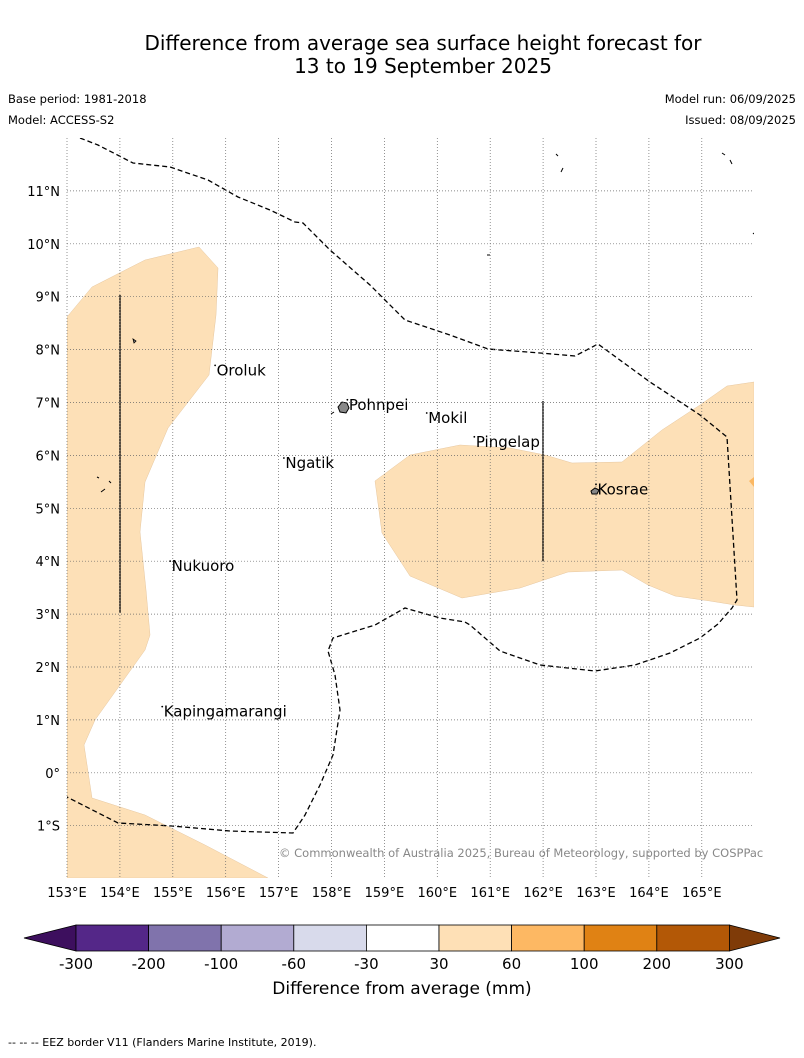  I want to click on place-label: Pingelap, so click(508, 442).